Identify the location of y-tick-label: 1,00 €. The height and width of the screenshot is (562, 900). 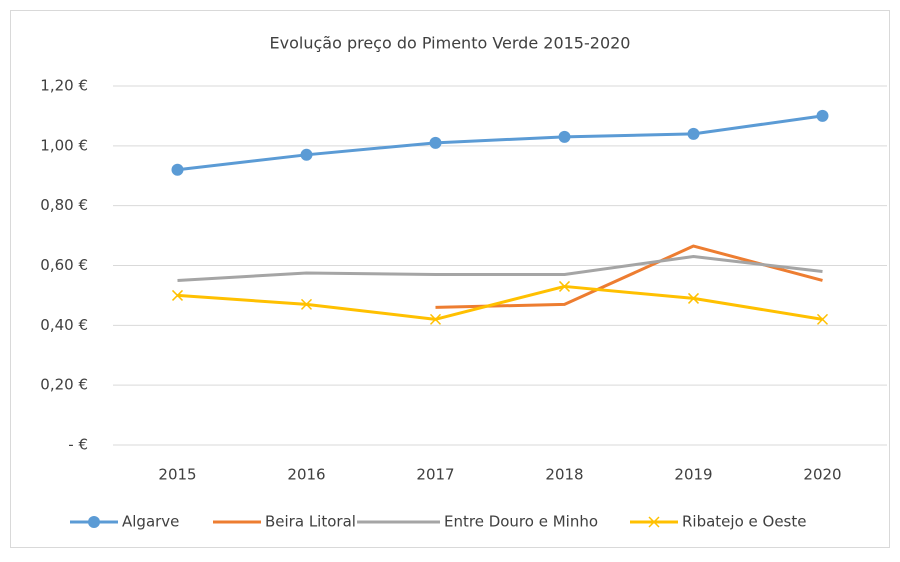
(64, 145).